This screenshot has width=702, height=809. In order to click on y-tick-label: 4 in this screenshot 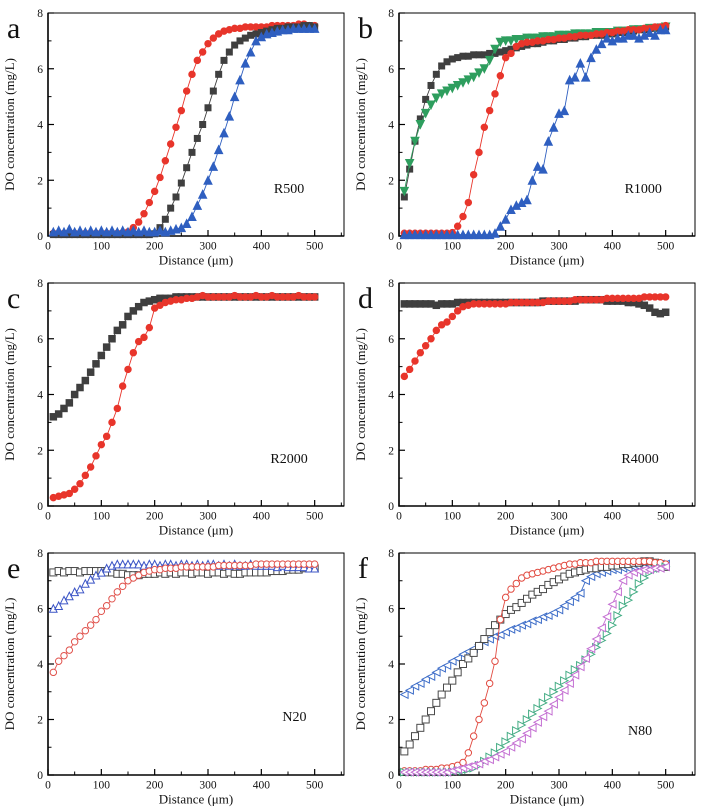, I will do `click(40, 396)`.